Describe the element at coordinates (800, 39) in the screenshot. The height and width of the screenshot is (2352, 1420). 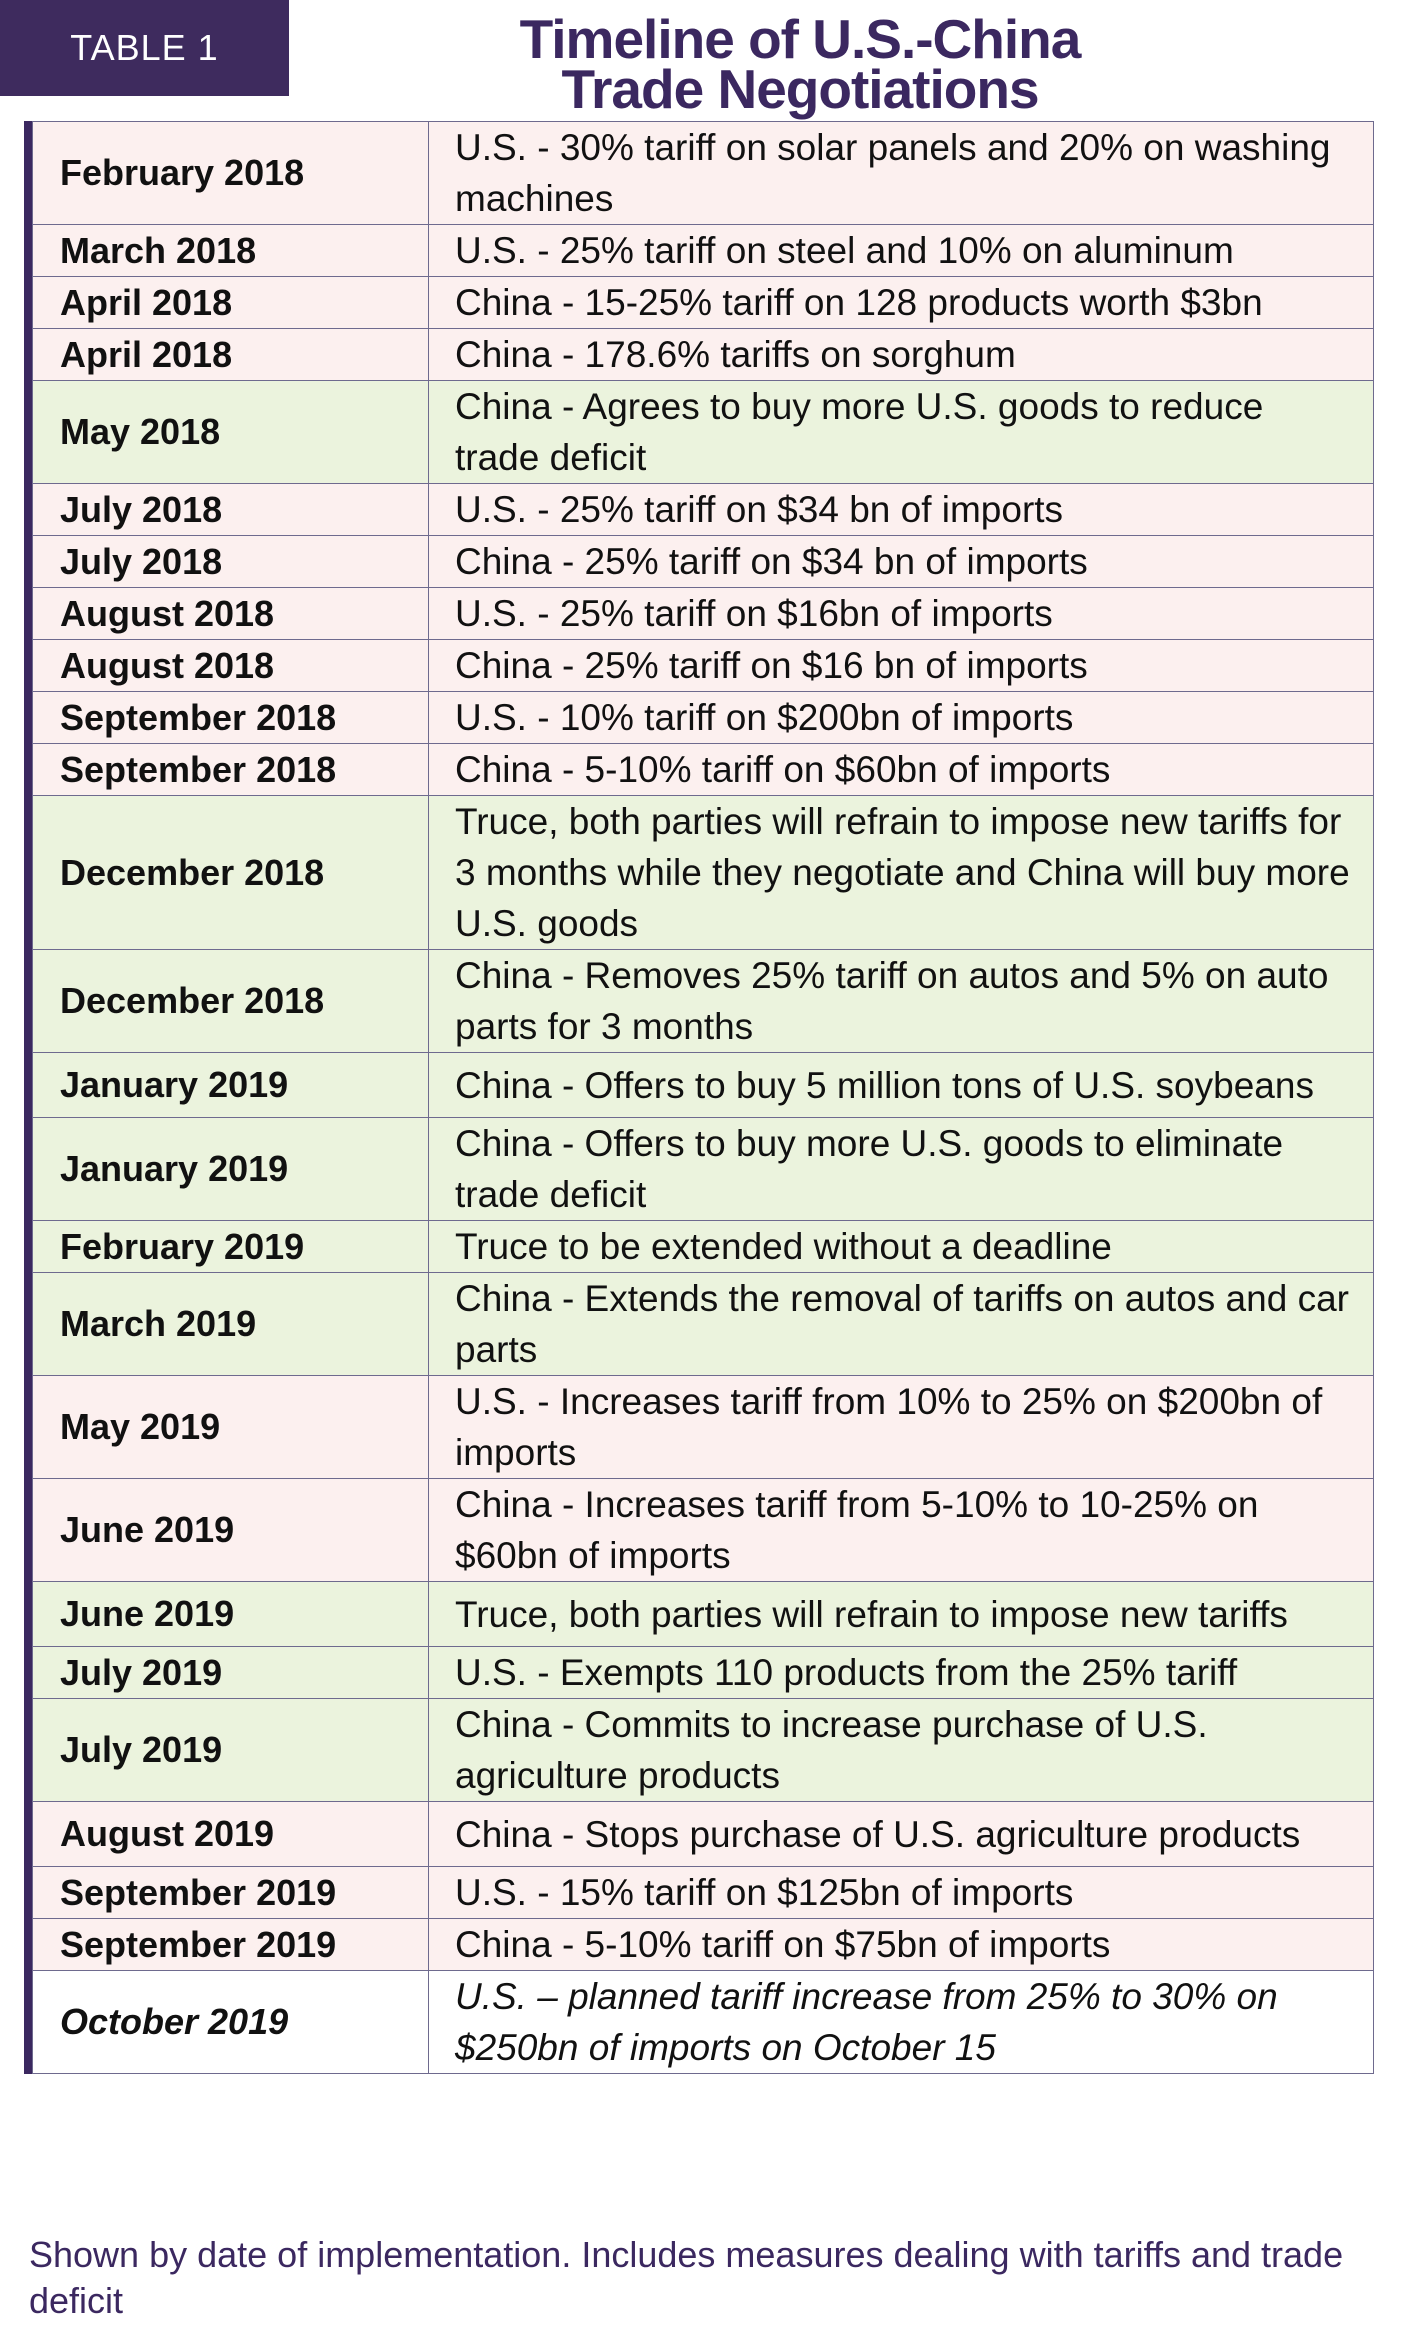
I see `title-line-1: Timeline of U.S.-China` at that location.